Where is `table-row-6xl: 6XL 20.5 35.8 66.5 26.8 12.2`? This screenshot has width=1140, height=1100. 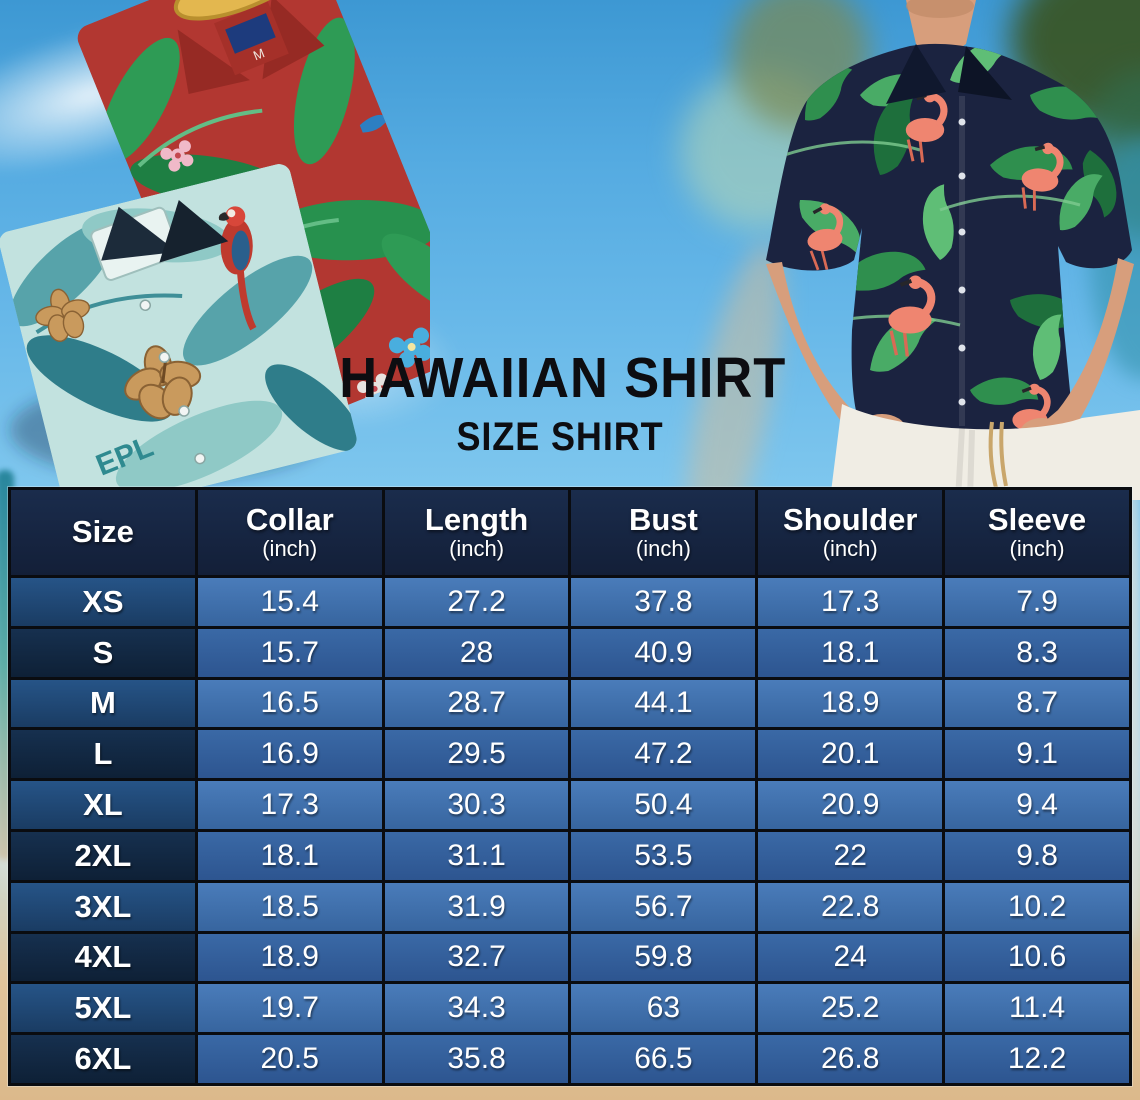
table-row-6xl: 6XL 20.5 35.8 66.5 26.8 12.2 is located at coordinates (570, 1057).